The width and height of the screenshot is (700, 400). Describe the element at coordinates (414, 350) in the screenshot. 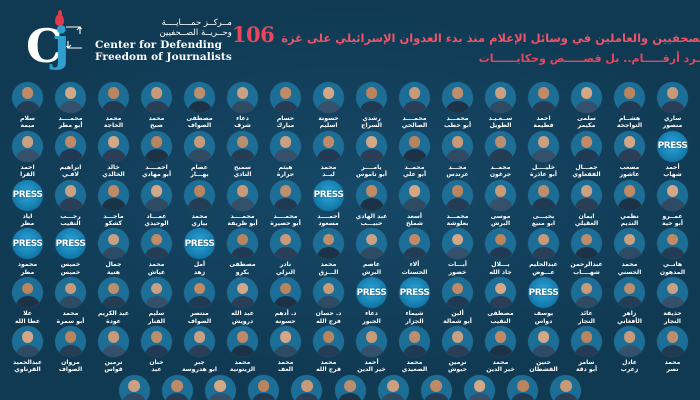

I see `martyr-cell: PRESSمحمدالصعيدي` at that location.